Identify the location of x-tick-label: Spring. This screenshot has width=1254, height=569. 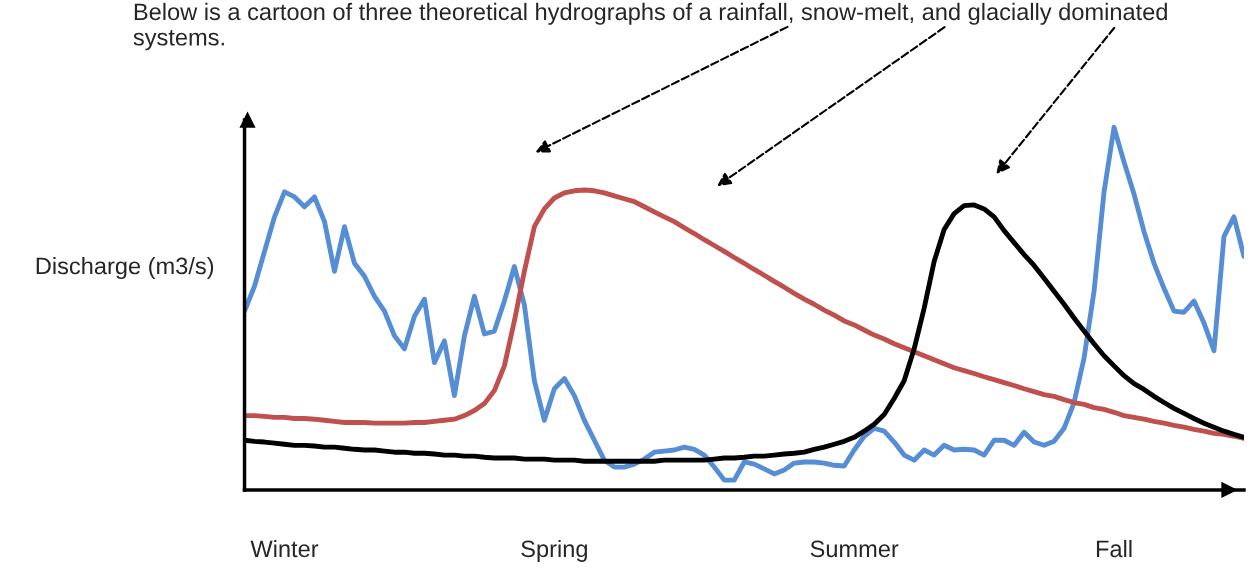
(554, 550).